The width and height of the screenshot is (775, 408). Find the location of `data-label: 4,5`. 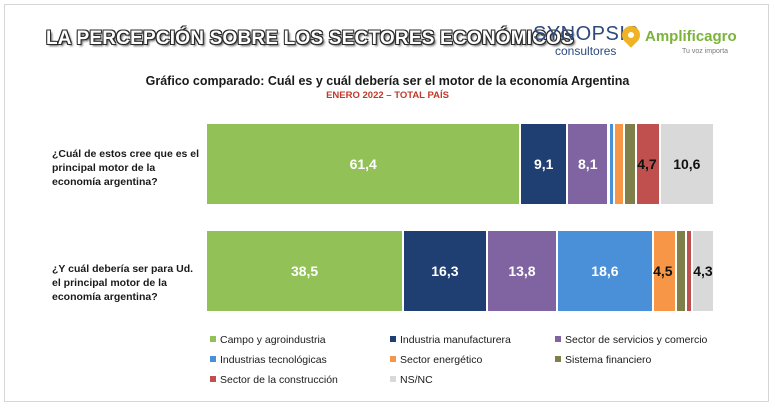

data-label: 4,5 is located at coordinates (663, 271).